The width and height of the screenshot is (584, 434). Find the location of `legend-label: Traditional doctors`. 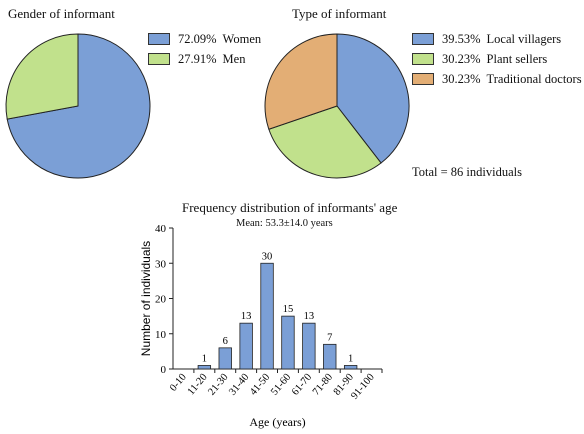

legend-label: Traditional doctors is located at coordinates (534, 78).